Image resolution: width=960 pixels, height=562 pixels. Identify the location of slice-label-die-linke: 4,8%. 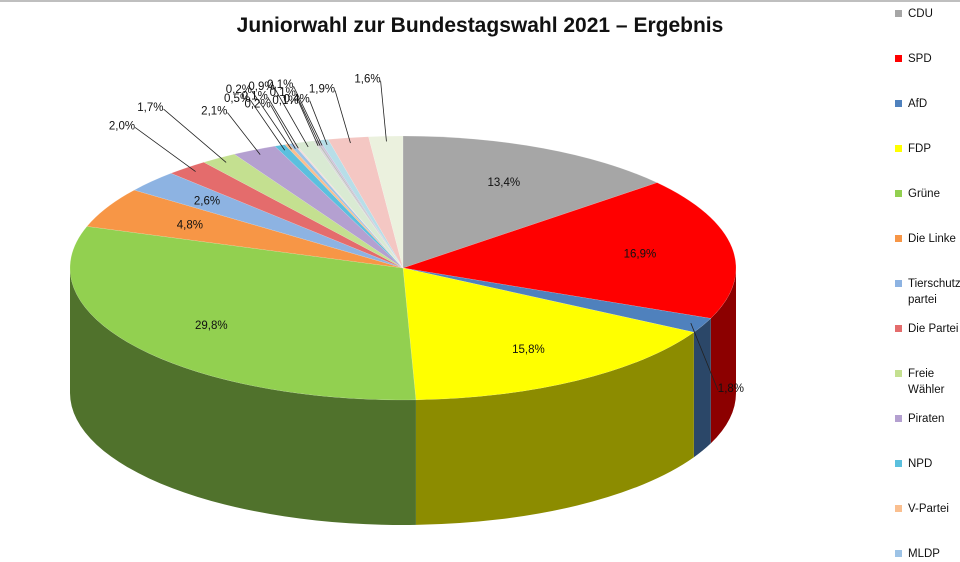
(190, 225).